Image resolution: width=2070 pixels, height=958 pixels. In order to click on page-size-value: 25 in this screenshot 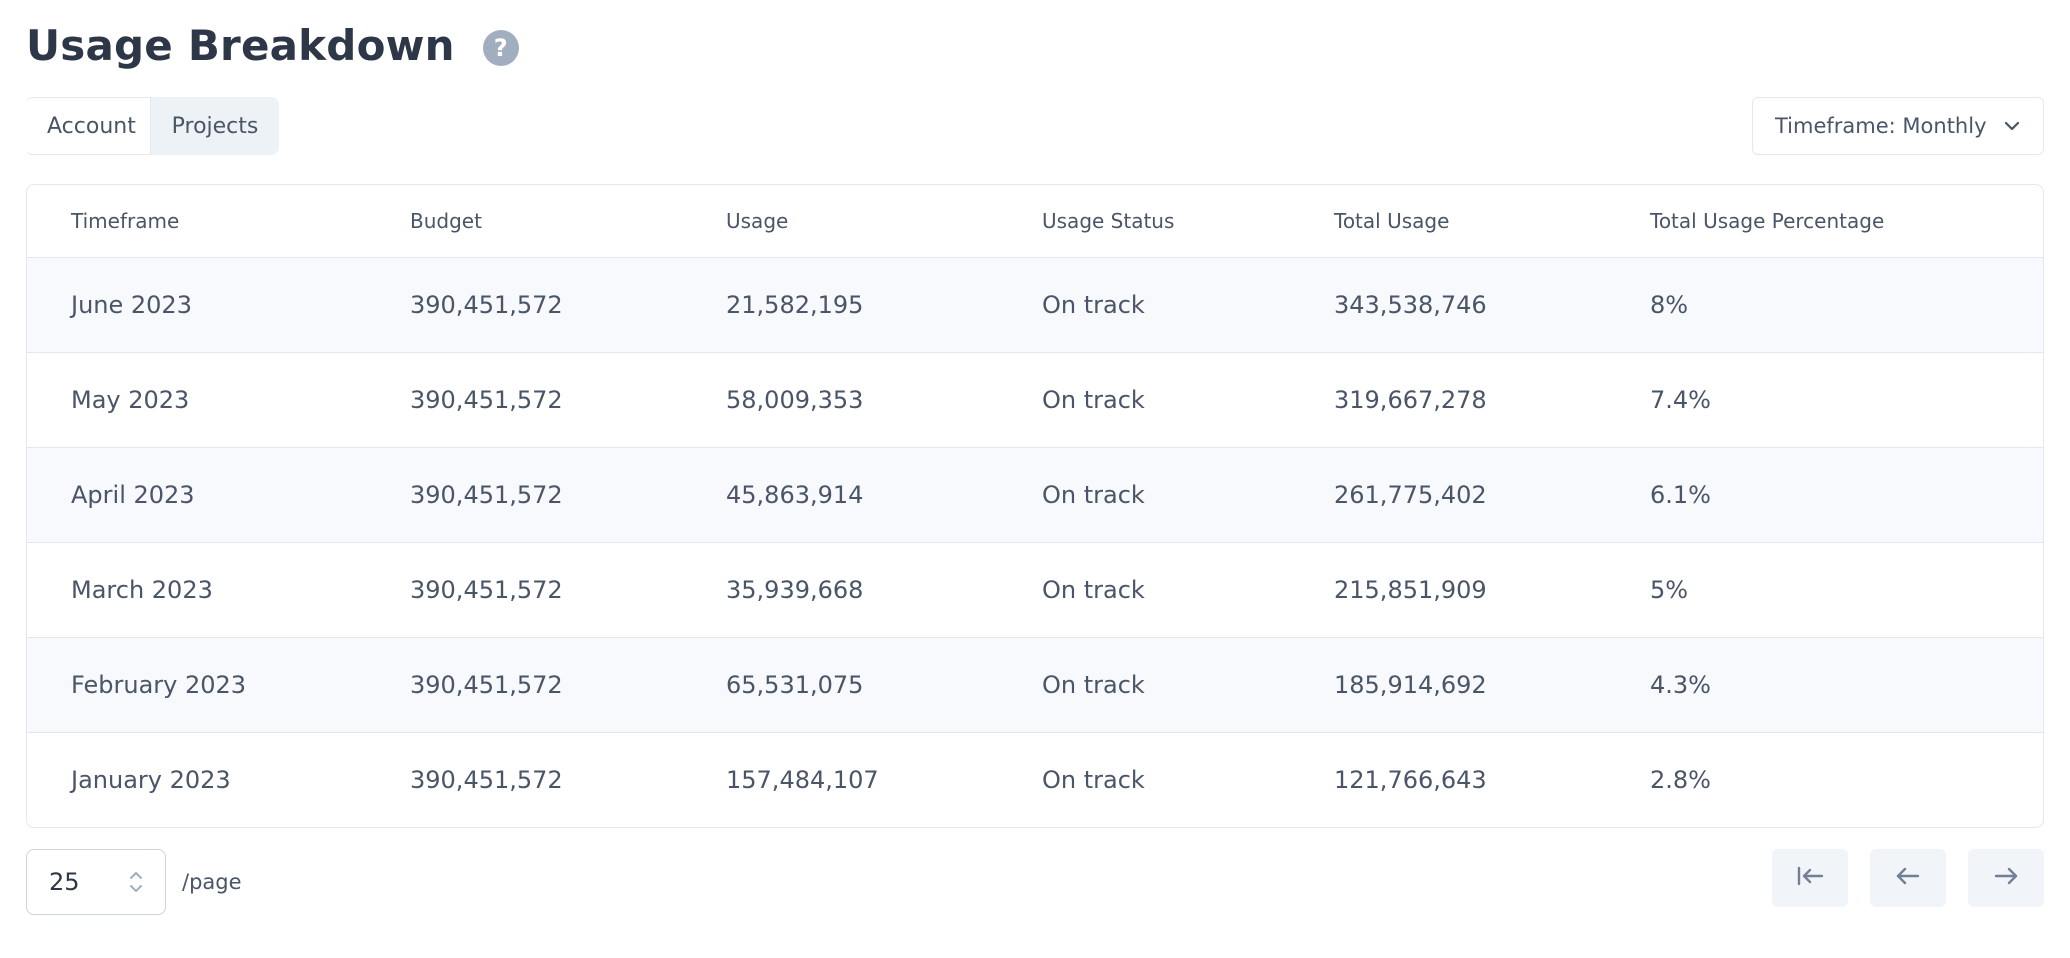, I will do `click(64, 882)`.